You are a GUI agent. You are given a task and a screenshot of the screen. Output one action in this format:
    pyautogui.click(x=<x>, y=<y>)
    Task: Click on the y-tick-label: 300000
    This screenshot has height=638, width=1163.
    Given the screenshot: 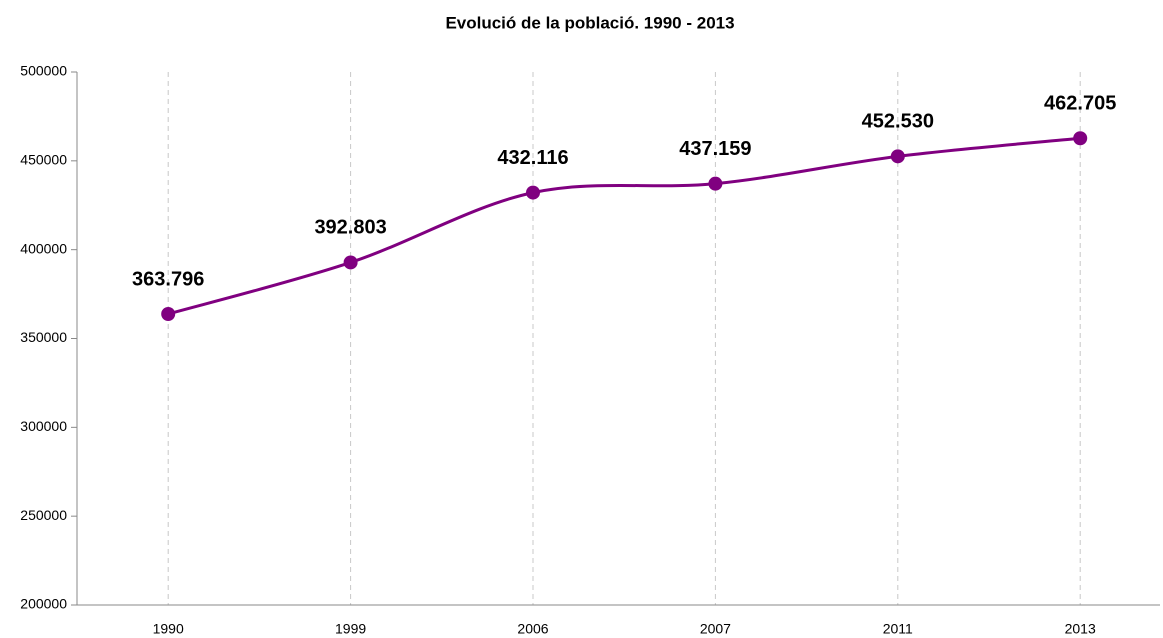 What is the action you would take?
    pyautogui.click(x=43, y=426)
    